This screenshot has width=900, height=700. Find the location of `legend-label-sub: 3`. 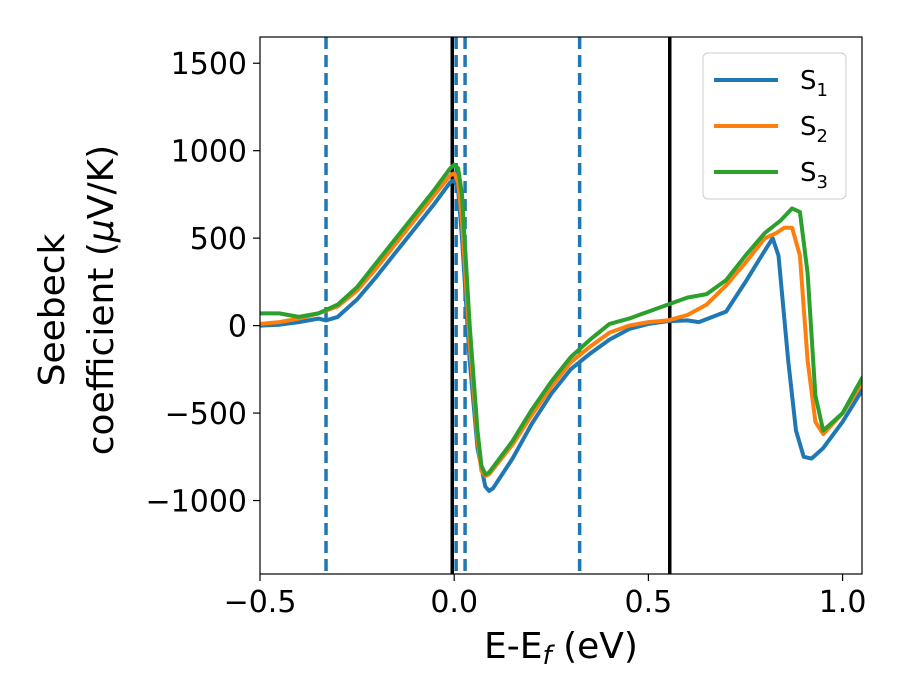

legend-label-sub: 3 is located at coordinates (822, 182).